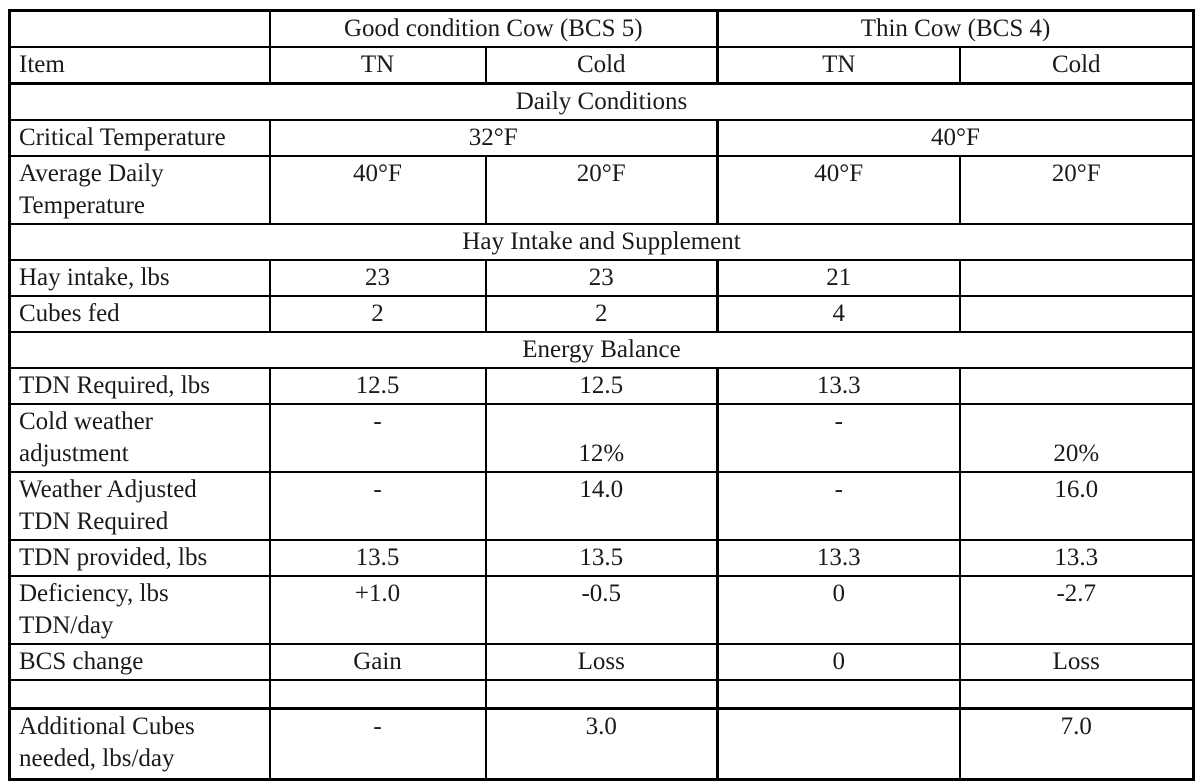  Describe the element at coordinates (377, 610) in the screenshot. I see `deficiency-good-tn: +1.0` at that location.